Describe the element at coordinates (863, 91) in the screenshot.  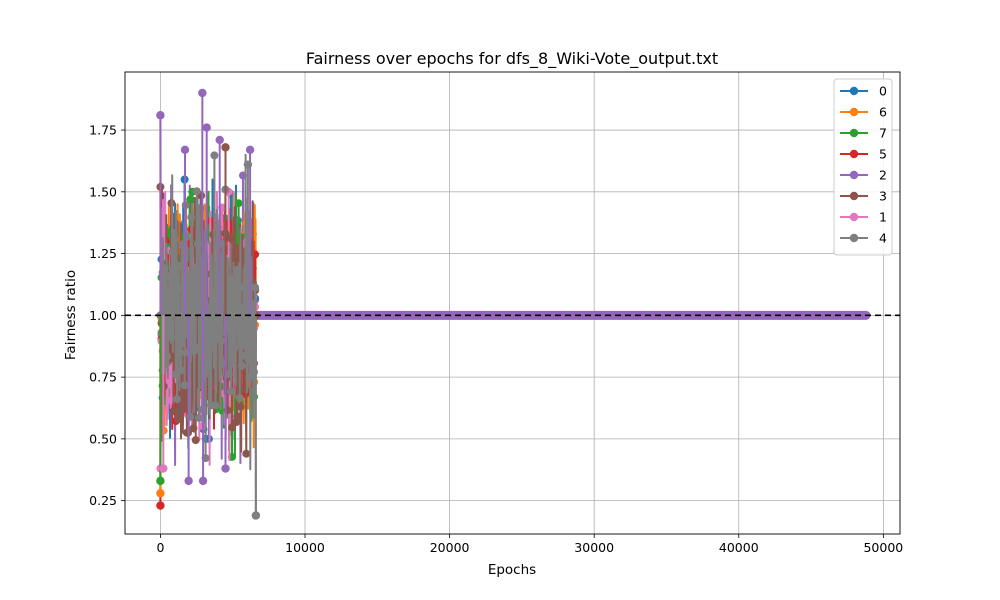
I see `legend-item-0: 0` at that location.